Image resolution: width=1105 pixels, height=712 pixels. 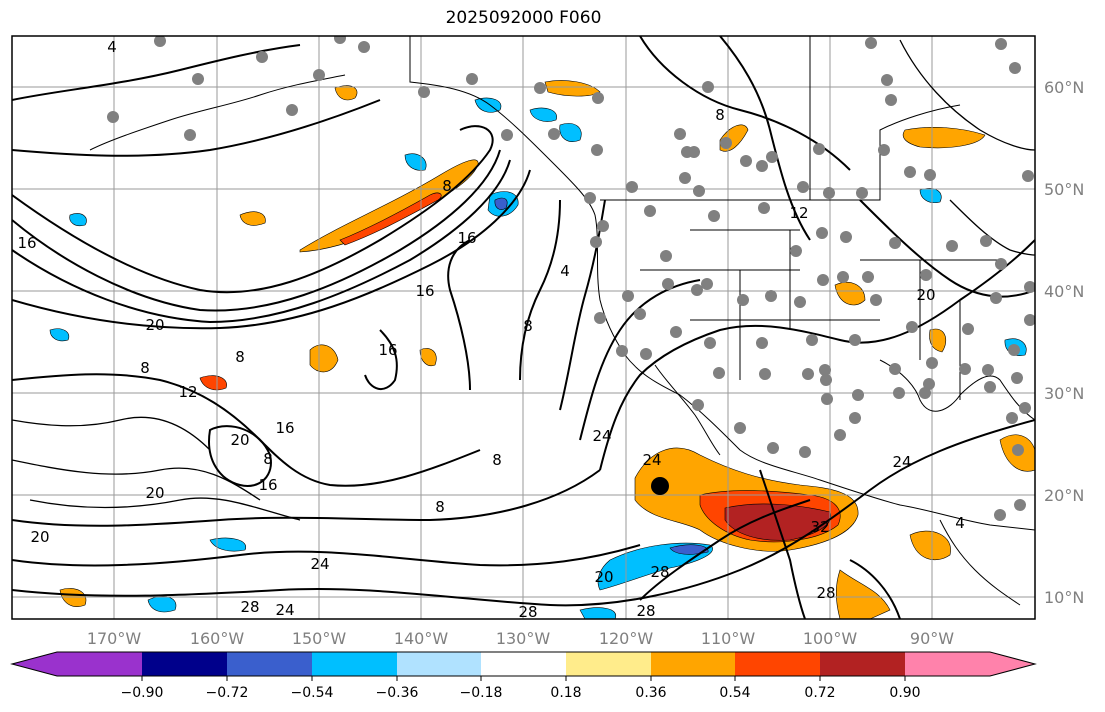 What do you see at coordinates (1064, 291) in the screenshot?
I see `lat-label: 40°N` at bounding box center [1064, 291].